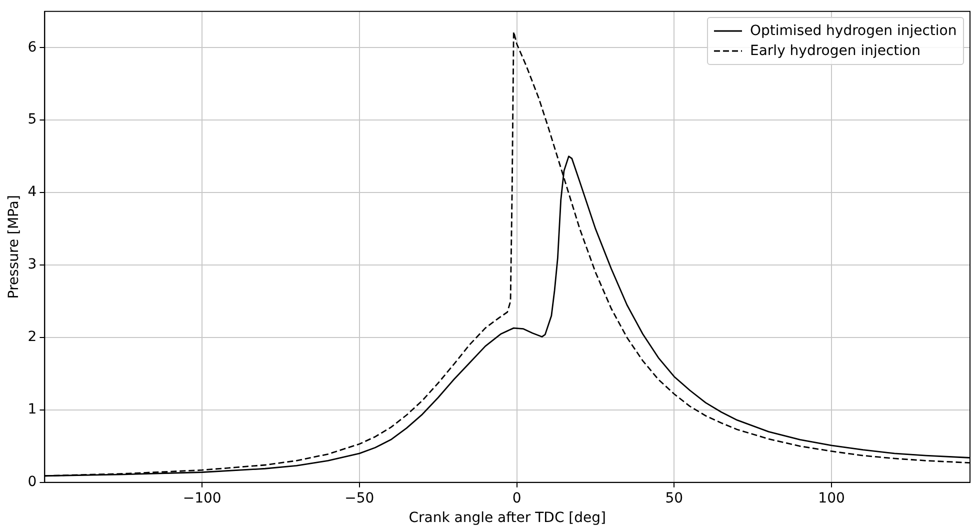 This screenshot has width=972, height=527. What do you see at coordinates (32, 410) in the screenshot?
I see `y-tick-label: 1` at bounding box center [32, 410].